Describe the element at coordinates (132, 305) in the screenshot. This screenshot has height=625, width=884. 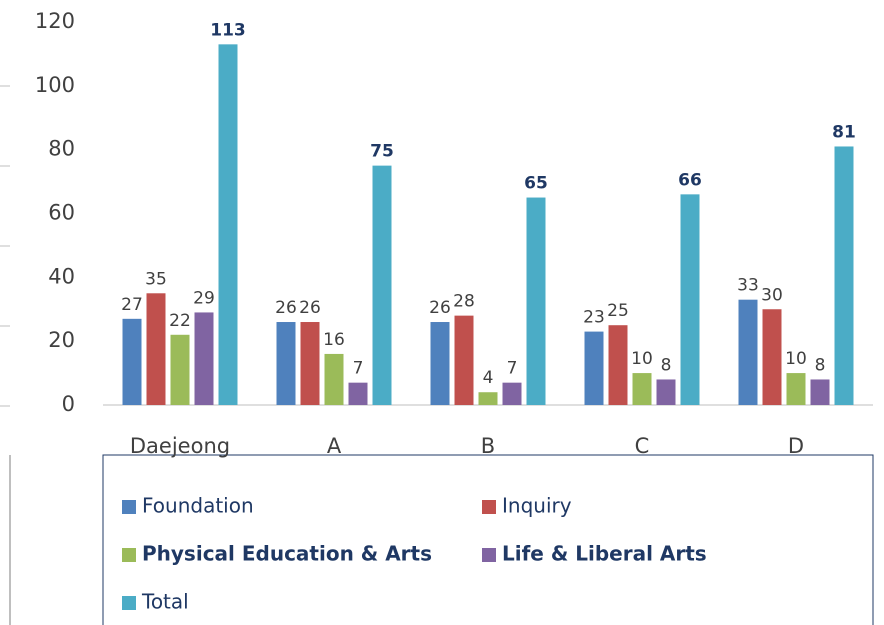
I see `value-label: 27` at that location.